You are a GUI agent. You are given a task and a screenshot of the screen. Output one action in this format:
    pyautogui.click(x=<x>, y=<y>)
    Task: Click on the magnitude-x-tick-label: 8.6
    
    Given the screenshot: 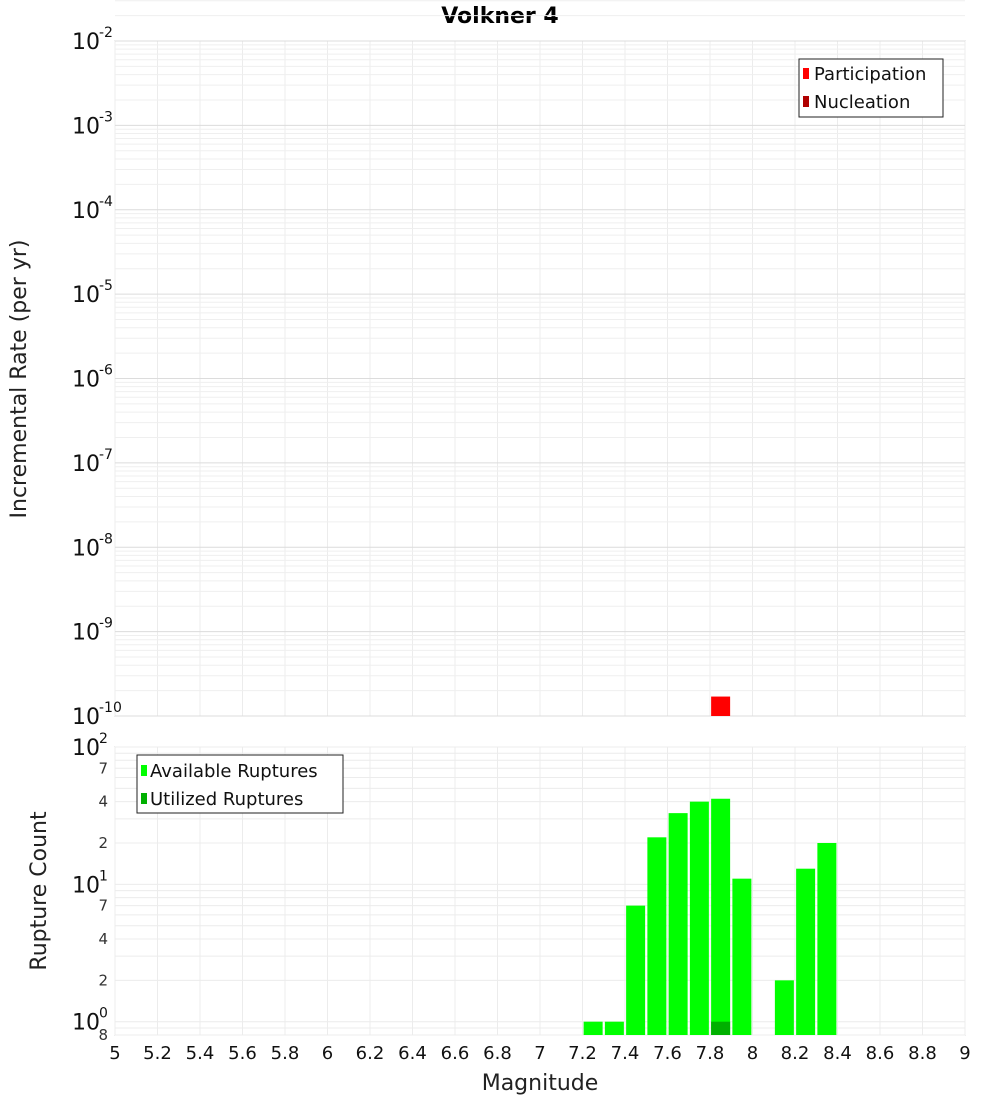 What is the action you would take?
    pyautogui.click(x=880, y=1053)
    